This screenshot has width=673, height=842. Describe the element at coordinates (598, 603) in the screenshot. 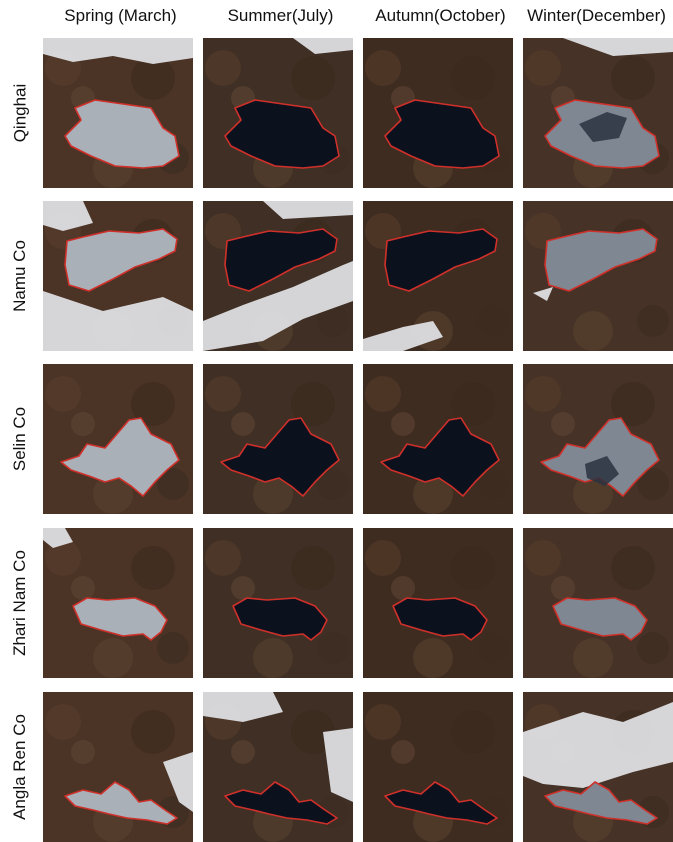

I see `satellite-tile-zhari-winter` at that location.